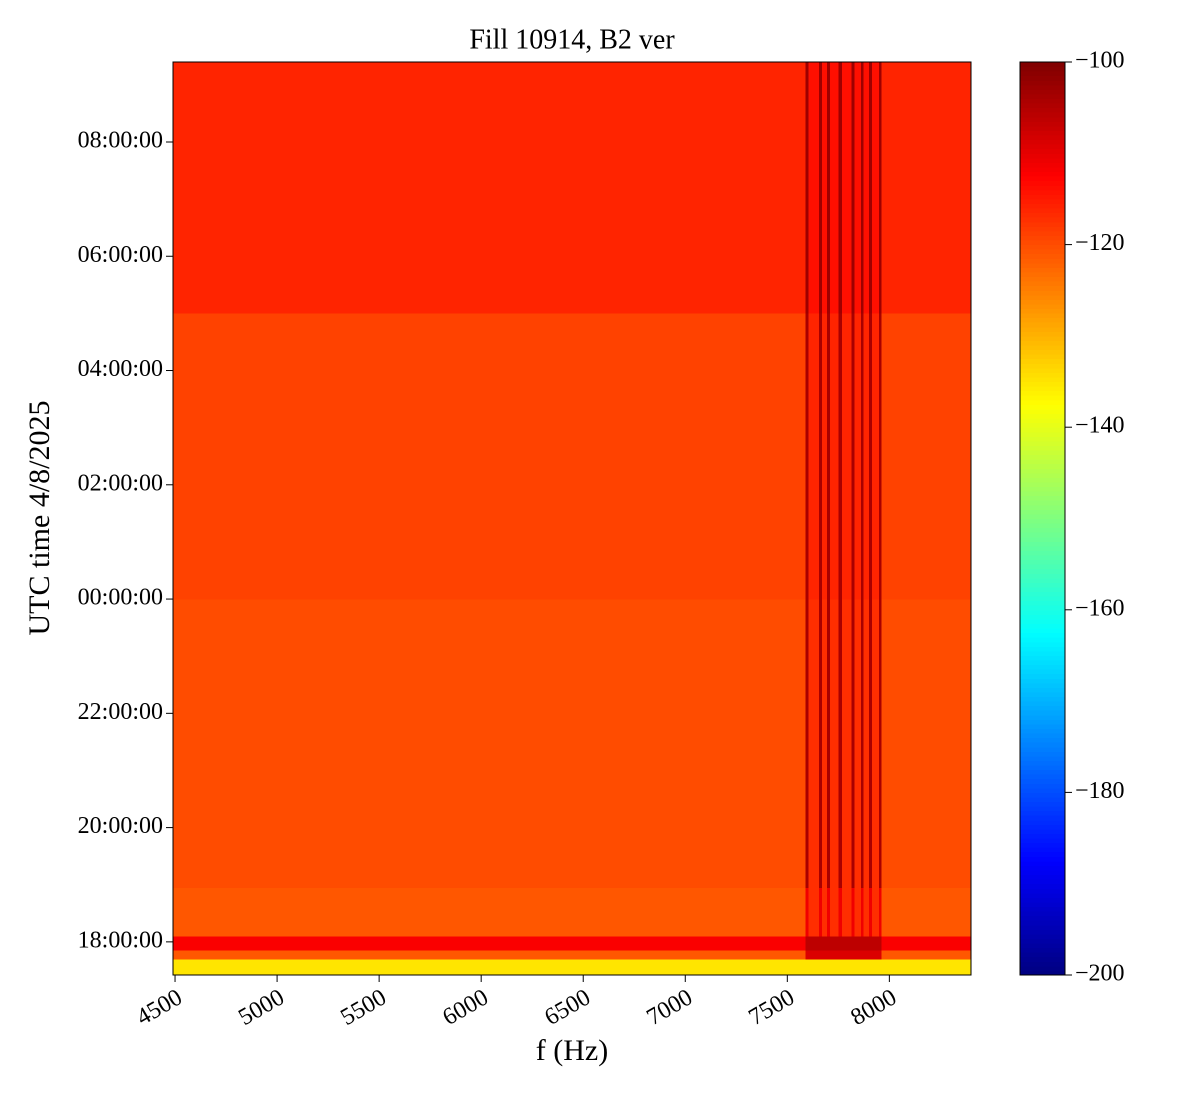 The height and width of the screenshot is (1100, 1200). What do you see at coordinates (1100, 608) in the screenshot?
I see `colorbar-tick-label: −160` at bounding box center [1100, 608].